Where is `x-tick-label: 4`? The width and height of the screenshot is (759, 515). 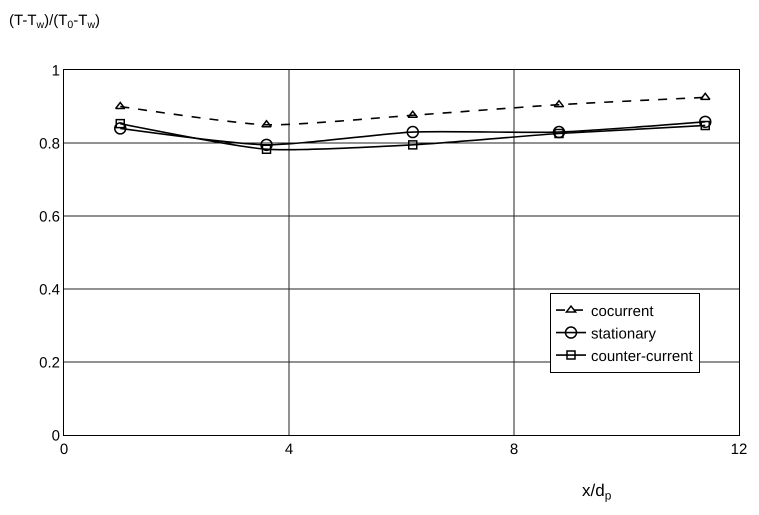
x-tick-label: 4 is located at coordinates (289, 449).